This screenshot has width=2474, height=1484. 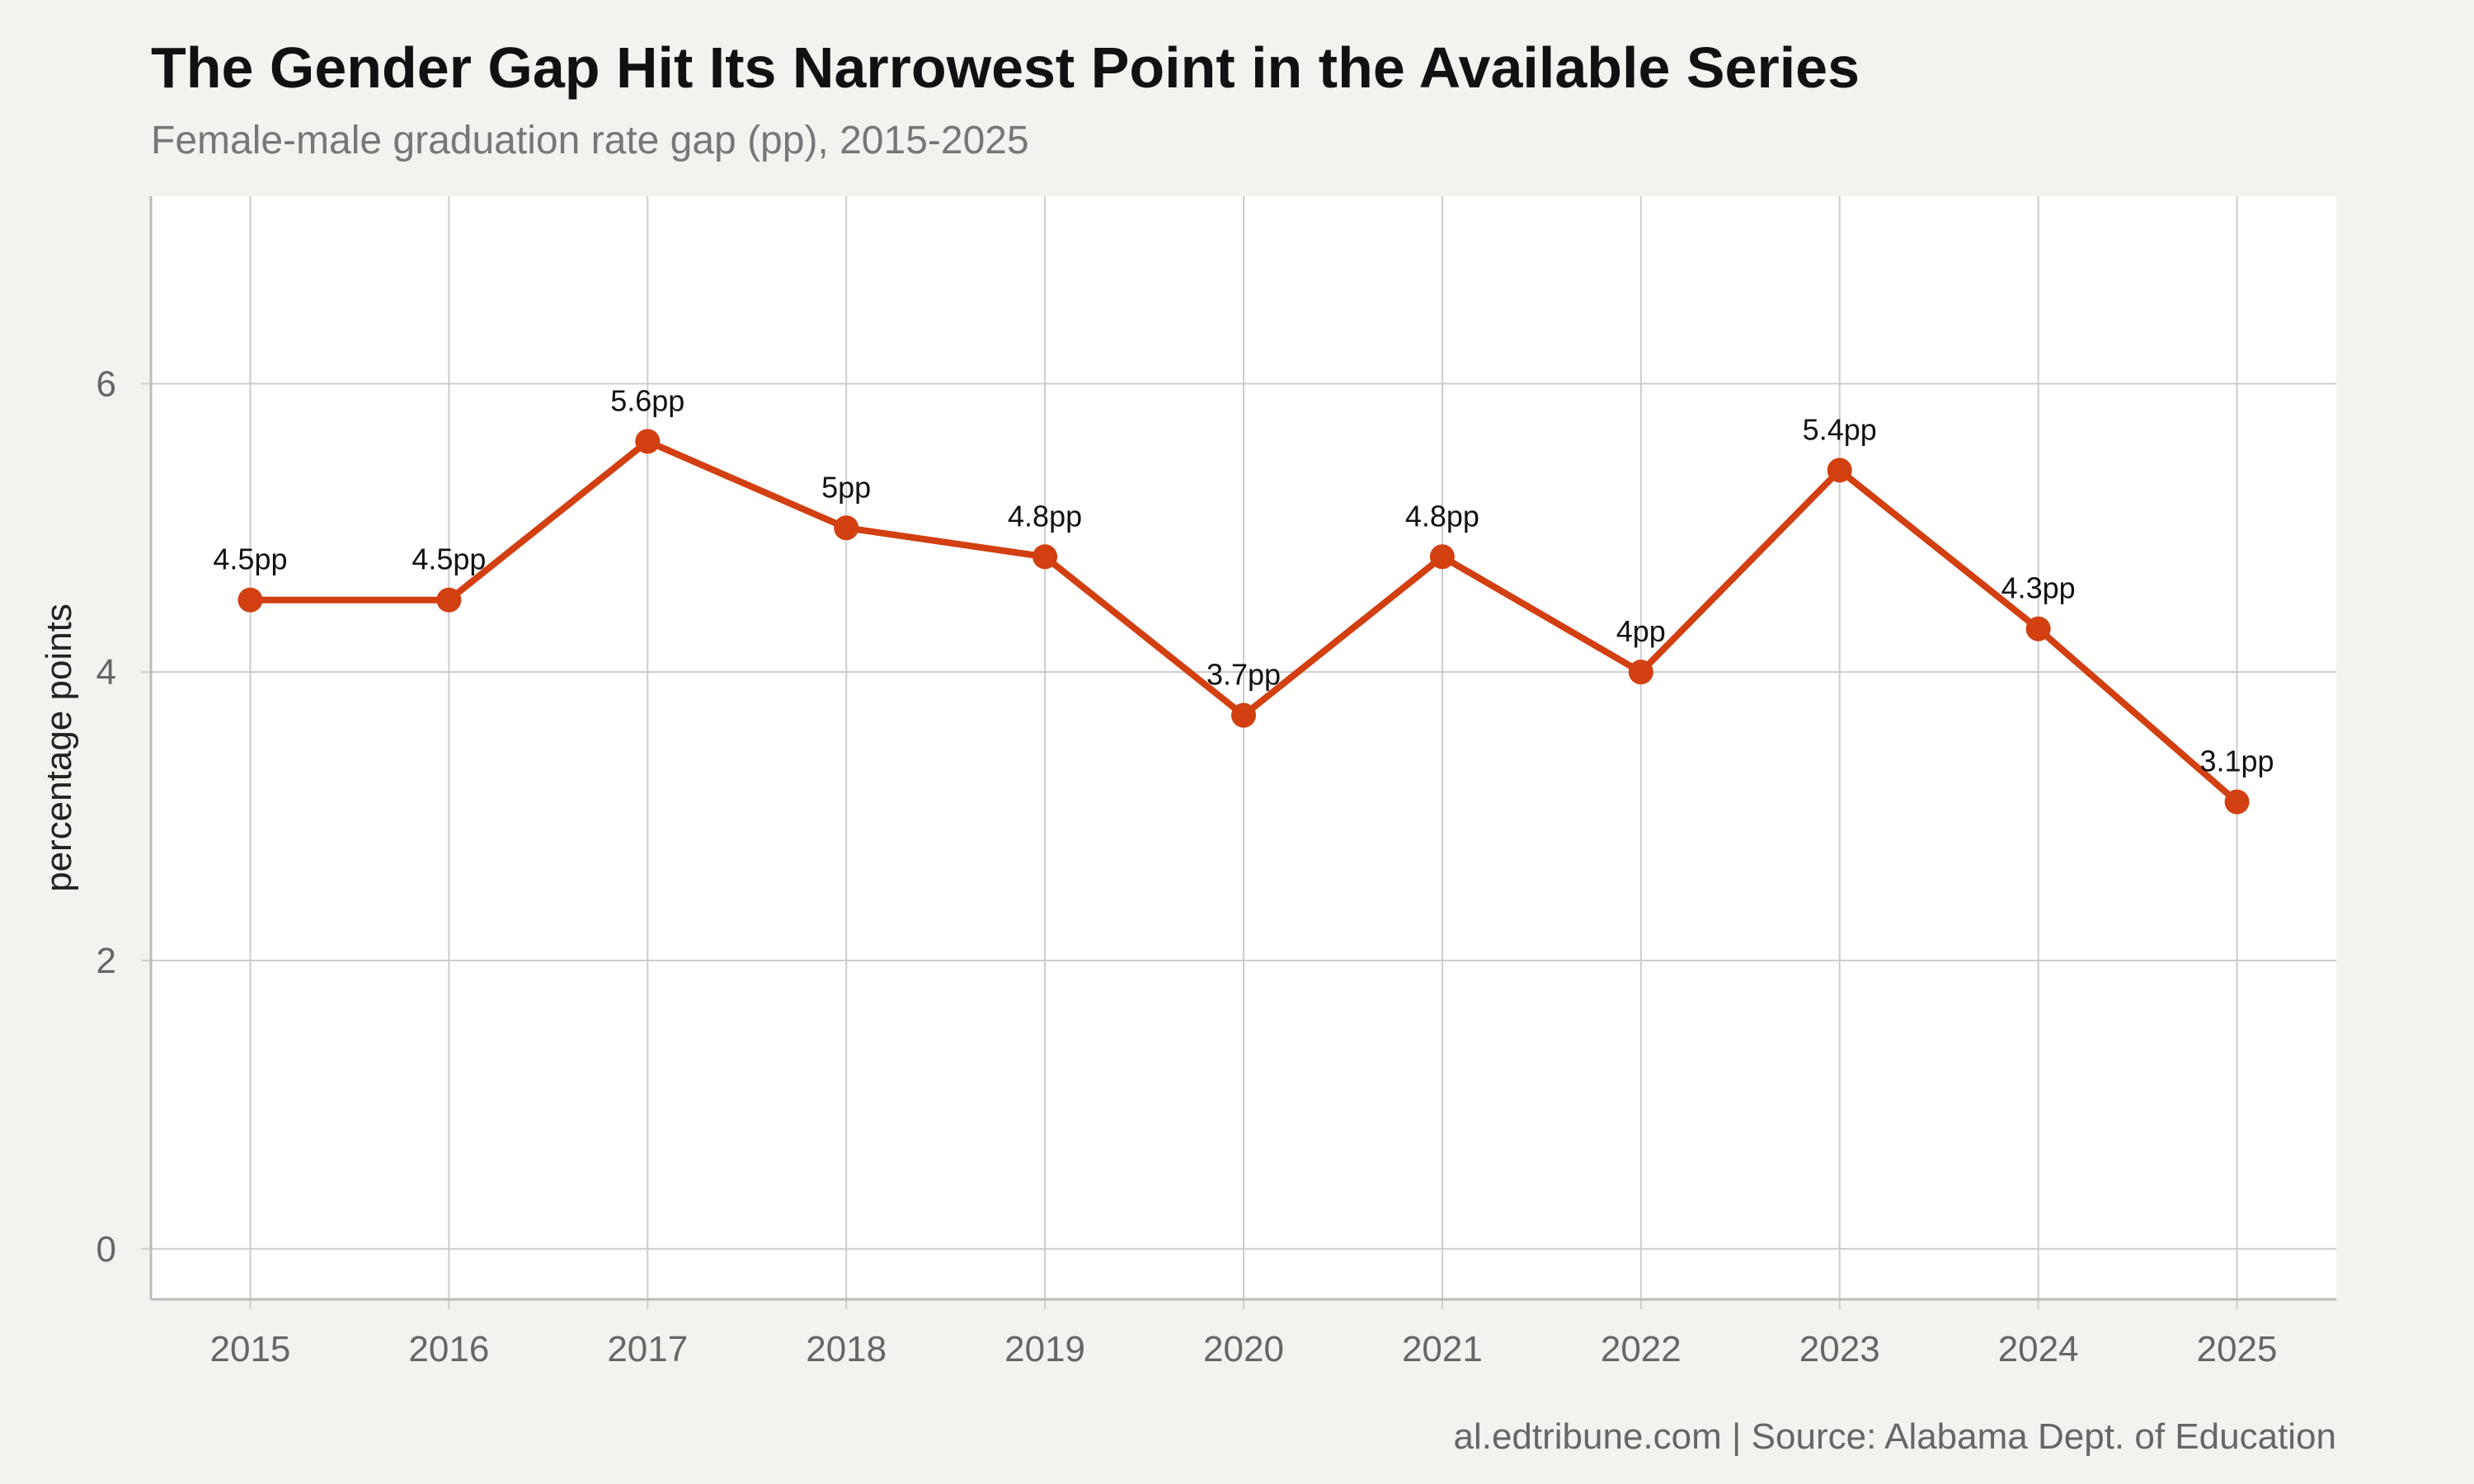 What do you see at coordinates (1641, 631) in the screenshot?
I see `data-label: 4pp` at bounding box center [1641, 631].